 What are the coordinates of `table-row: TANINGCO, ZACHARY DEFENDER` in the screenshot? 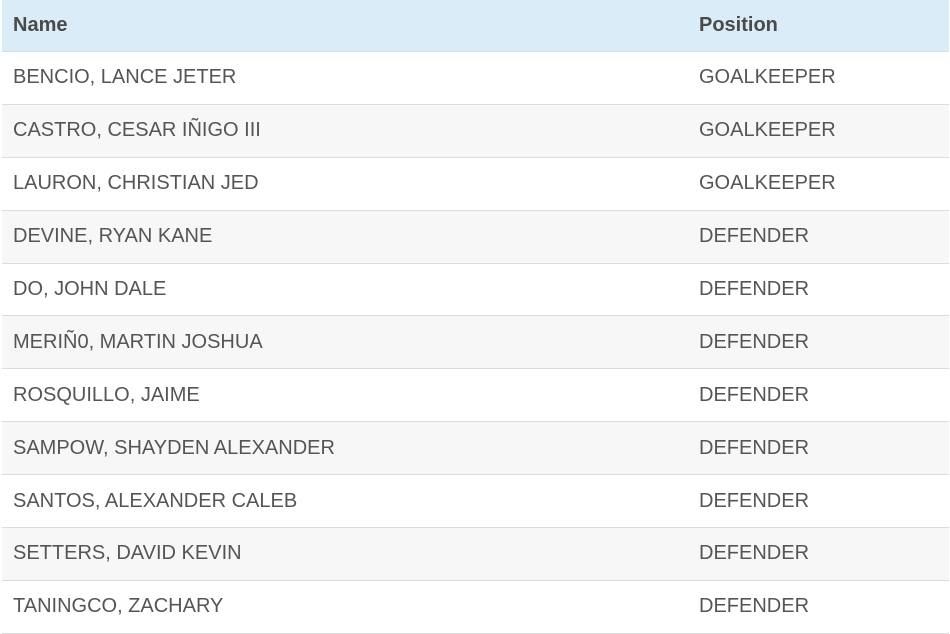 It's located at (475, 607).